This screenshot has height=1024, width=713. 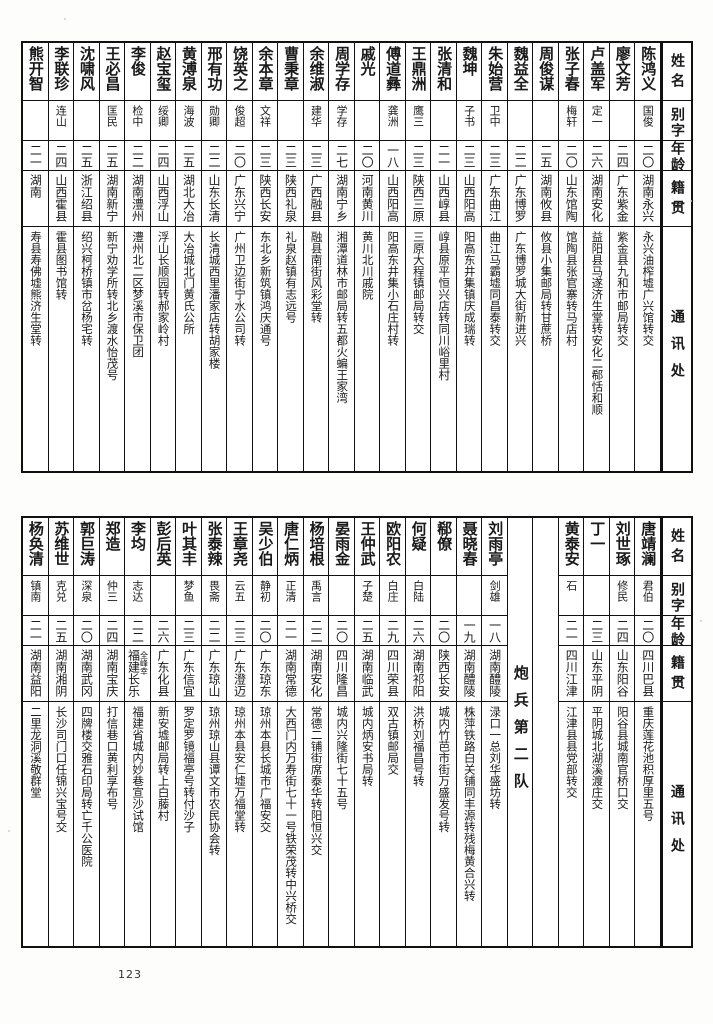 I want to click on cell-native-place: 广东琼东, so click(x=265, y=674).